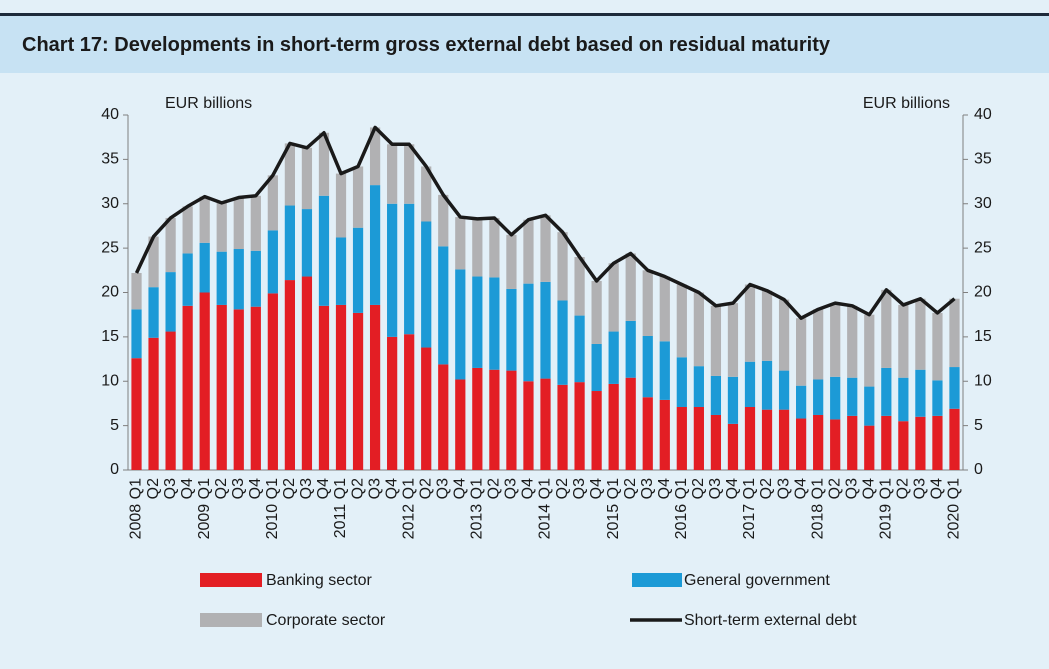 The image size is (1049, 669). I want to click on x-tick-label: 2008 Q1, so click(136, 508).